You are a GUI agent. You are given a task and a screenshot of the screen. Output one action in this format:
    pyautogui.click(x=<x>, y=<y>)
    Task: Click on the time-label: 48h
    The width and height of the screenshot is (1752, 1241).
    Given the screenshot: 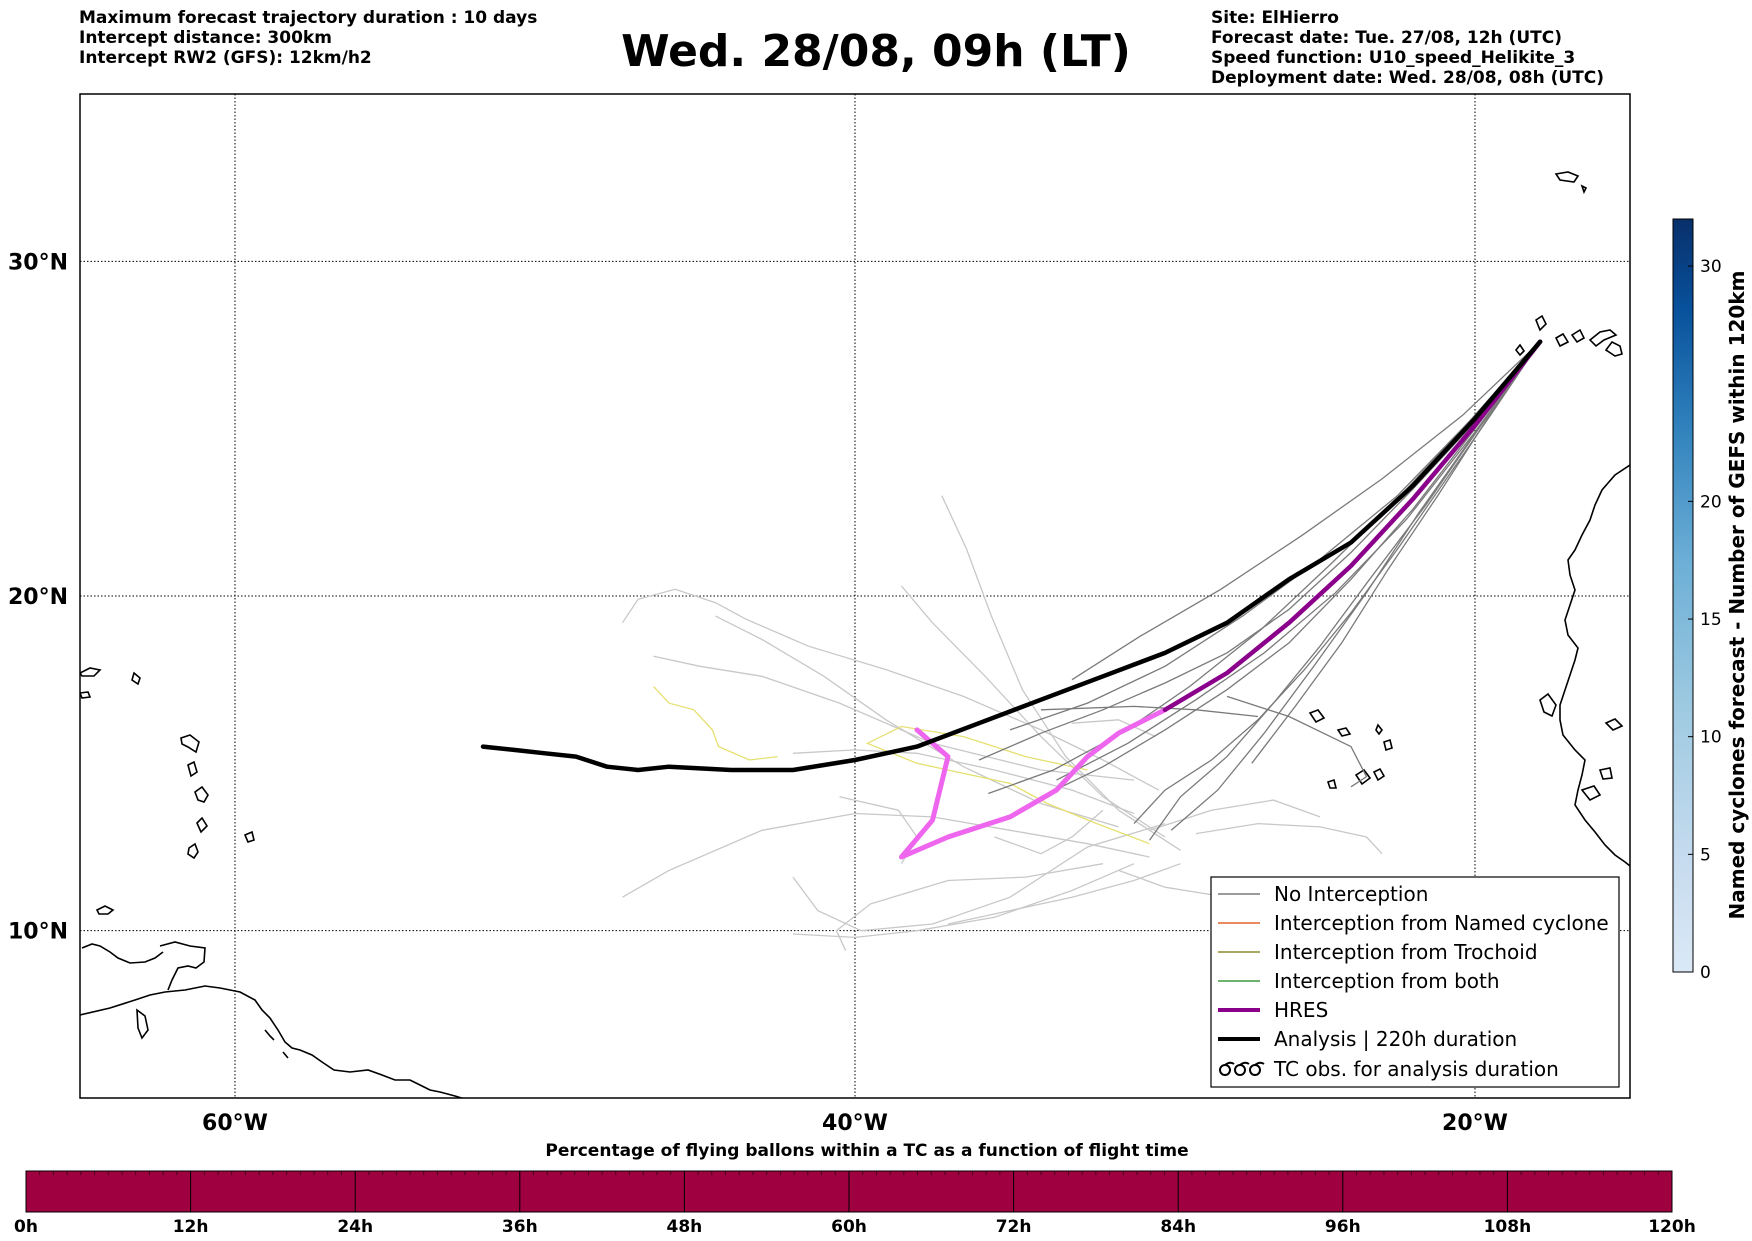 What is the action you would take?
    pyautogui.click(x=685, y=1227)
    